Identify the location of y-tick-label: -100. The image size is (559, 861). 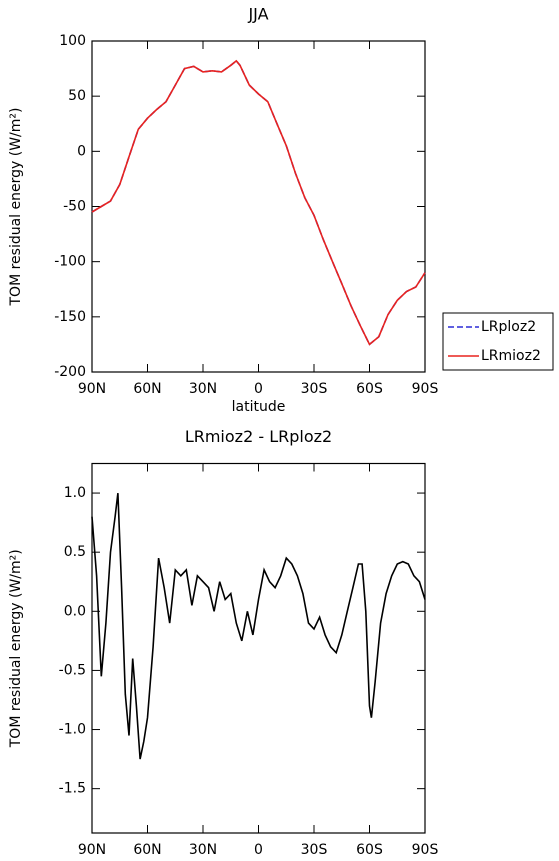
(70, 262).